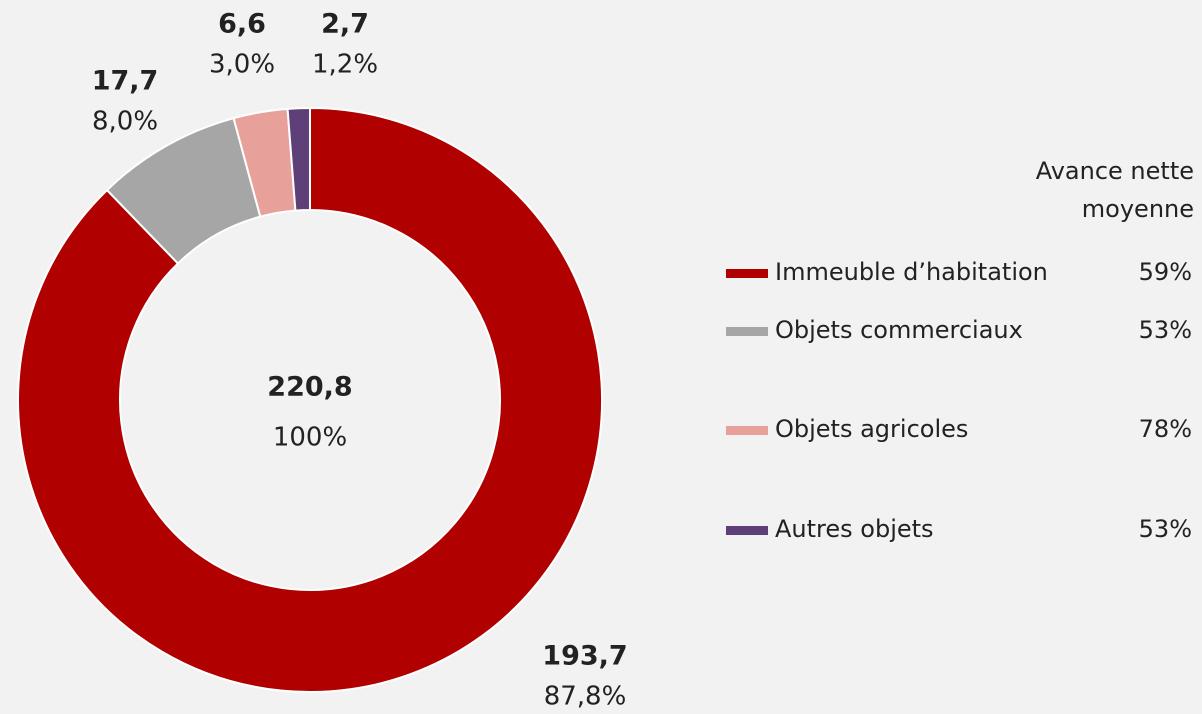 This screenshot has width=1202, height=714. I want to click on percent-label: 8,0%, so click(125, 122).